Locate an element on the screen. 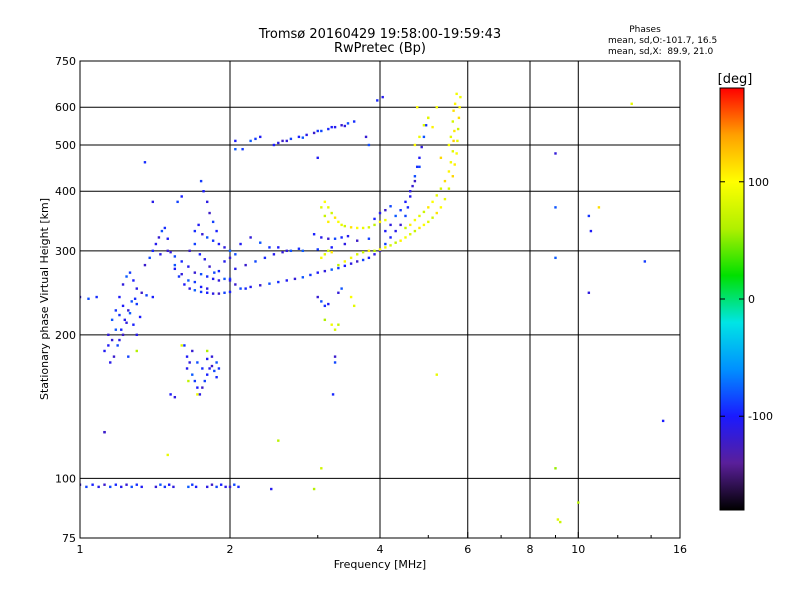 This screenshot has width=800, height=600. y-axis-label: Stationary phase Virtual Height [km] is located at coordinates (44, 299).